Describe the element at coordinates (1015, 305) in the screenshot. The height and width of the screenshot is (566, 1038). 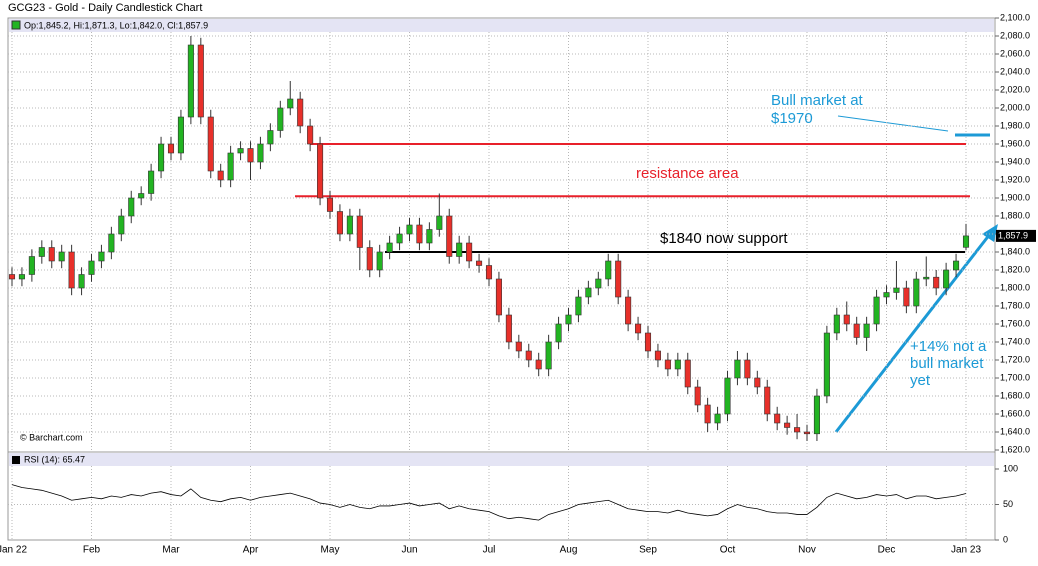
I see `y-tick-label: 1,780.0` at that location.